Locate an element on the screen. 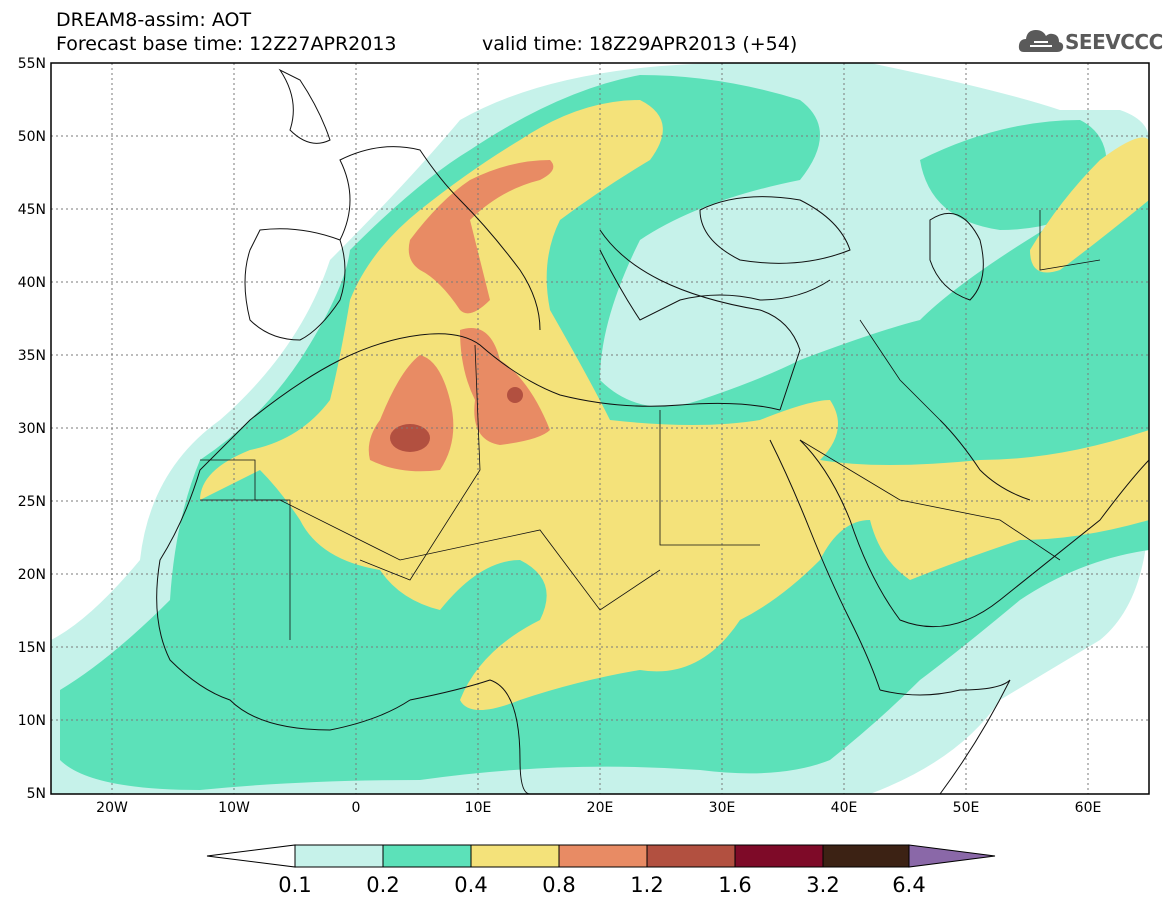 The image size is (1165, 905). aot-area-0-8-north is located at coordinates (481, 237).